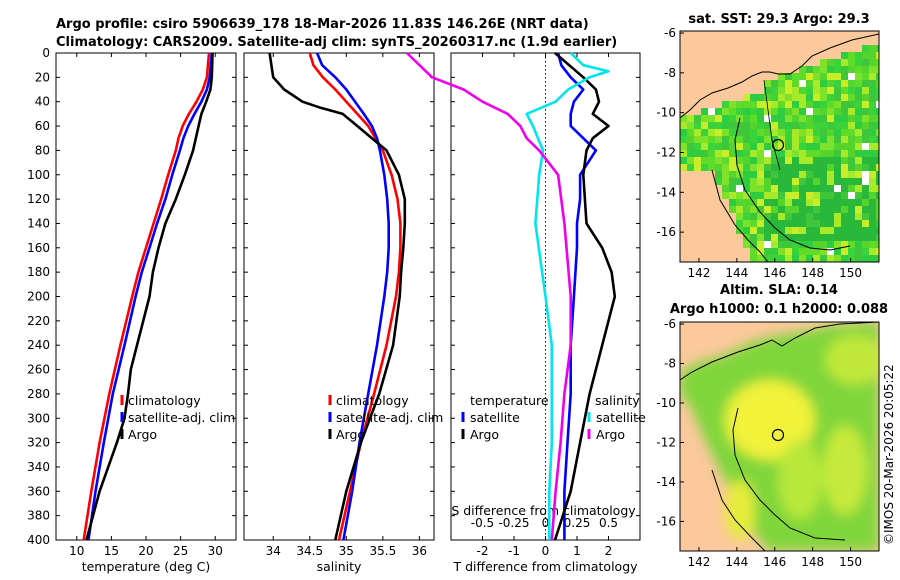 The width and height of the screenshot is (900, 580). I want to click on sla-map-ytick-label: -10, so click(666, 403).